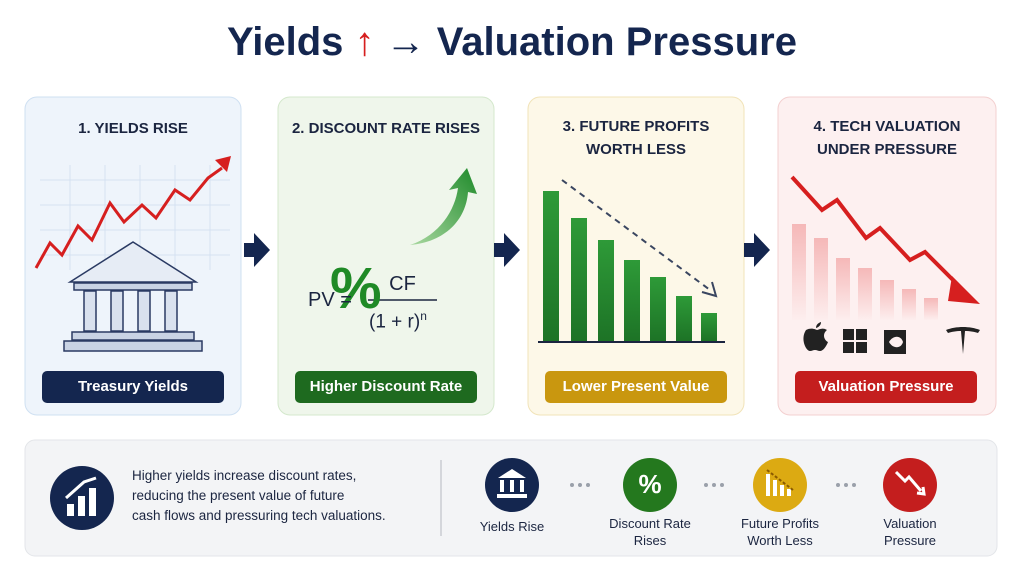 The width and height of the screenshot is (1024, 576). What do you see at coordinates (910, 523) in the screenshot?
I see `step-label-line: Valuation` at bounding box center [910, 523].